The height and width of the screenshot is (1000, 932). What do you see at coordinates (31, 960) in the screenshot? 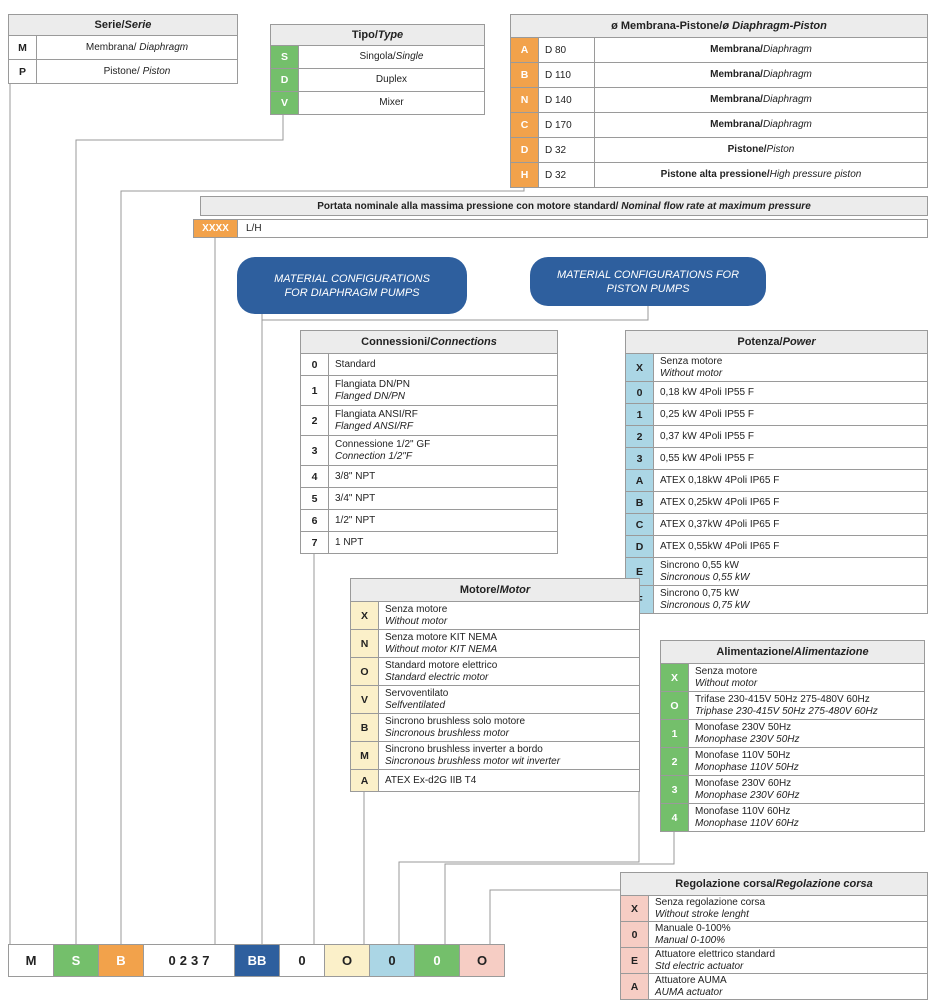
I see `code-cell-serie: M` at bounding box center [31, 960].